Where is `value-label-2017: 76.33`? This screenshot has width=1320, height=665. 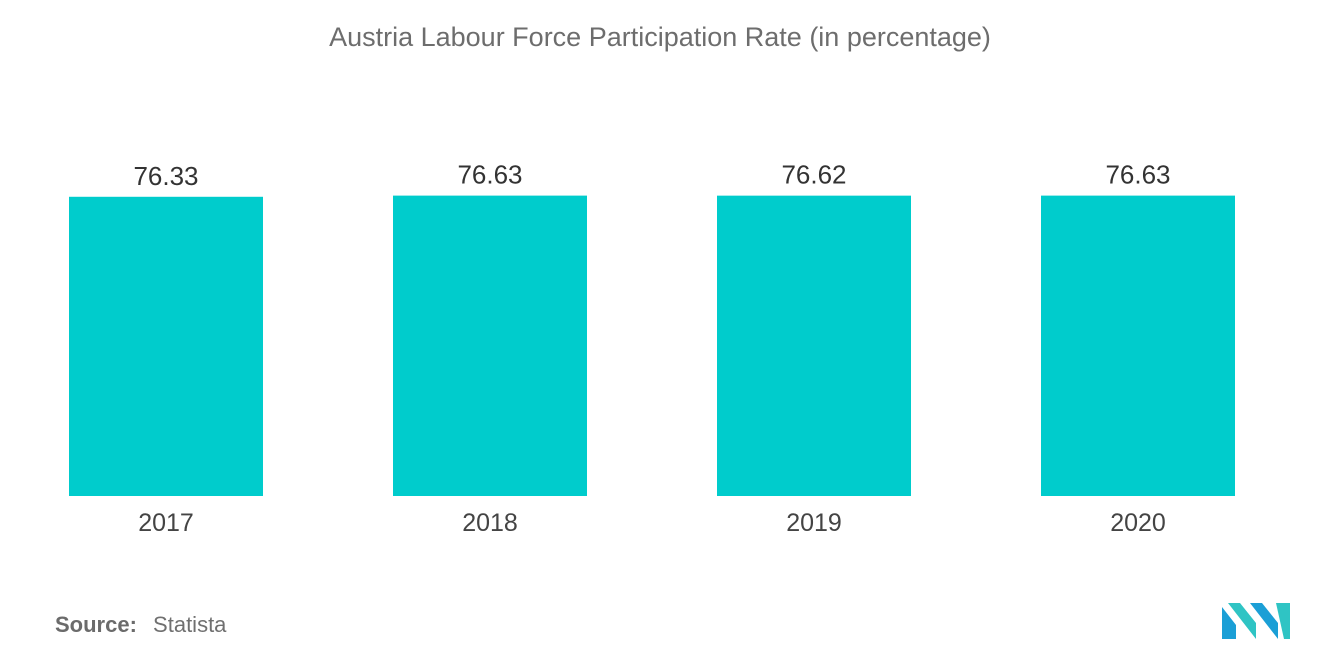
value-label-2017: 76.33 is located at coordinates (165, 176).